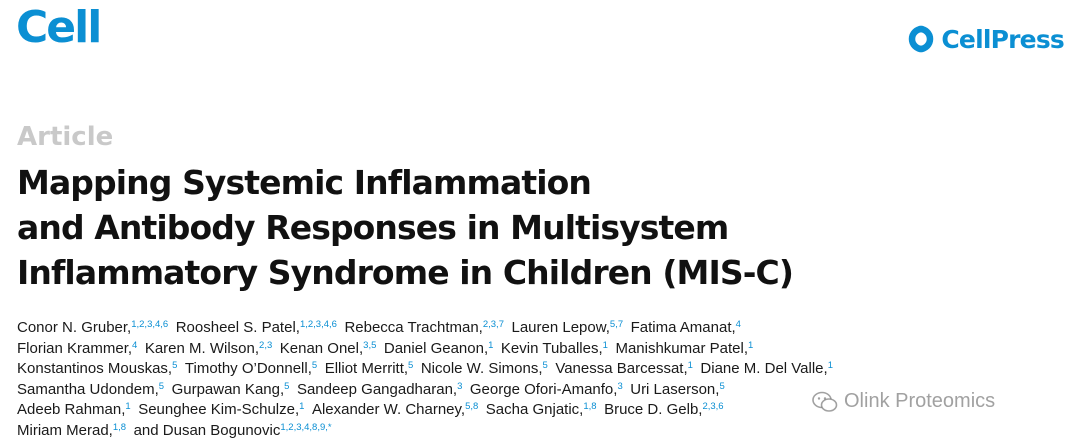  I want to click on author: Kenan Onel,3,5, so click(328, 348).